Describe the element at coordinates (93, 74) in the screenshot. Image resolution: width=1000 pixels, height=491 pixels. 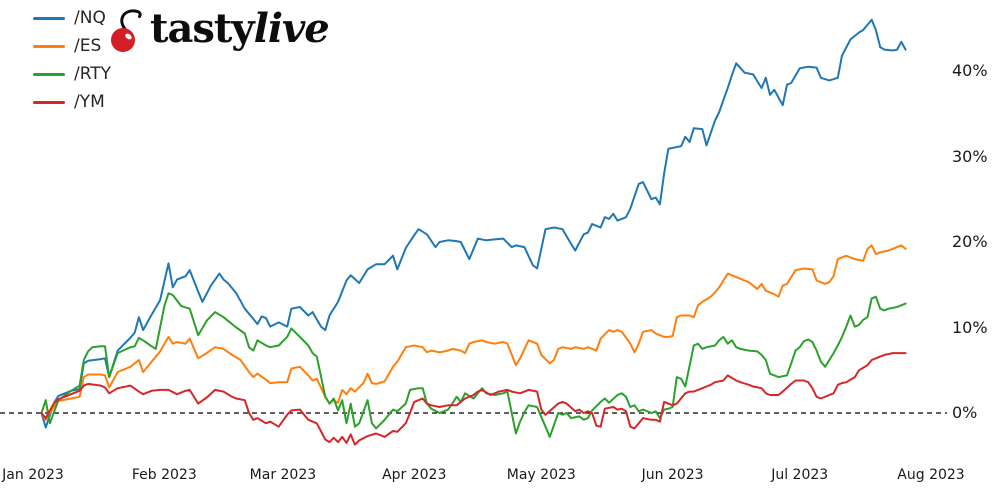
I see `legend-label-rty: /RTY` at that location.